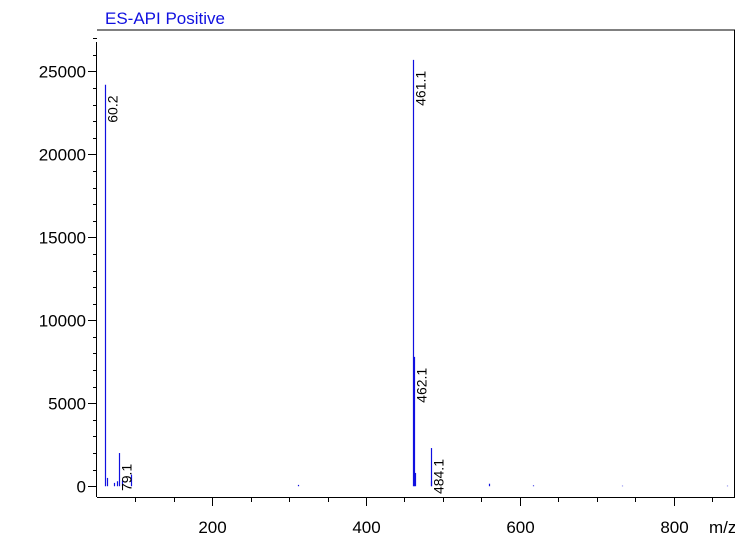  I want to click on peak-label: 60.2, so click(113, 108).